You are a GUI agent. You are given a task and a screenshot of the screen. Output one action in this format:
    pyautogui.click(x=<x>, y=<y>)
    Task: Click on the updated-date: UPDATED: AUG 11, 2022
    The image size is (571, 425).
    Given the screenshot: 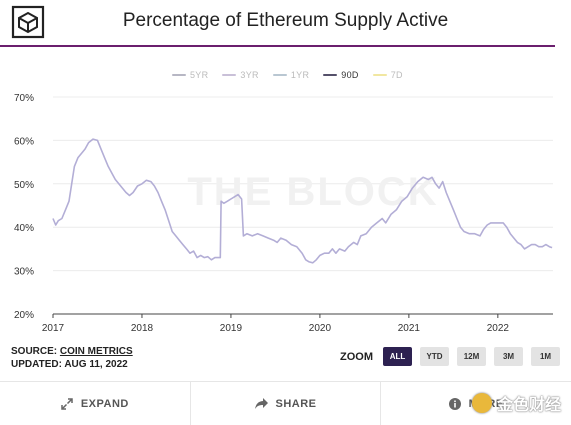 What is the action you would take?
    pyautogui.click(x=69, y=364)
    